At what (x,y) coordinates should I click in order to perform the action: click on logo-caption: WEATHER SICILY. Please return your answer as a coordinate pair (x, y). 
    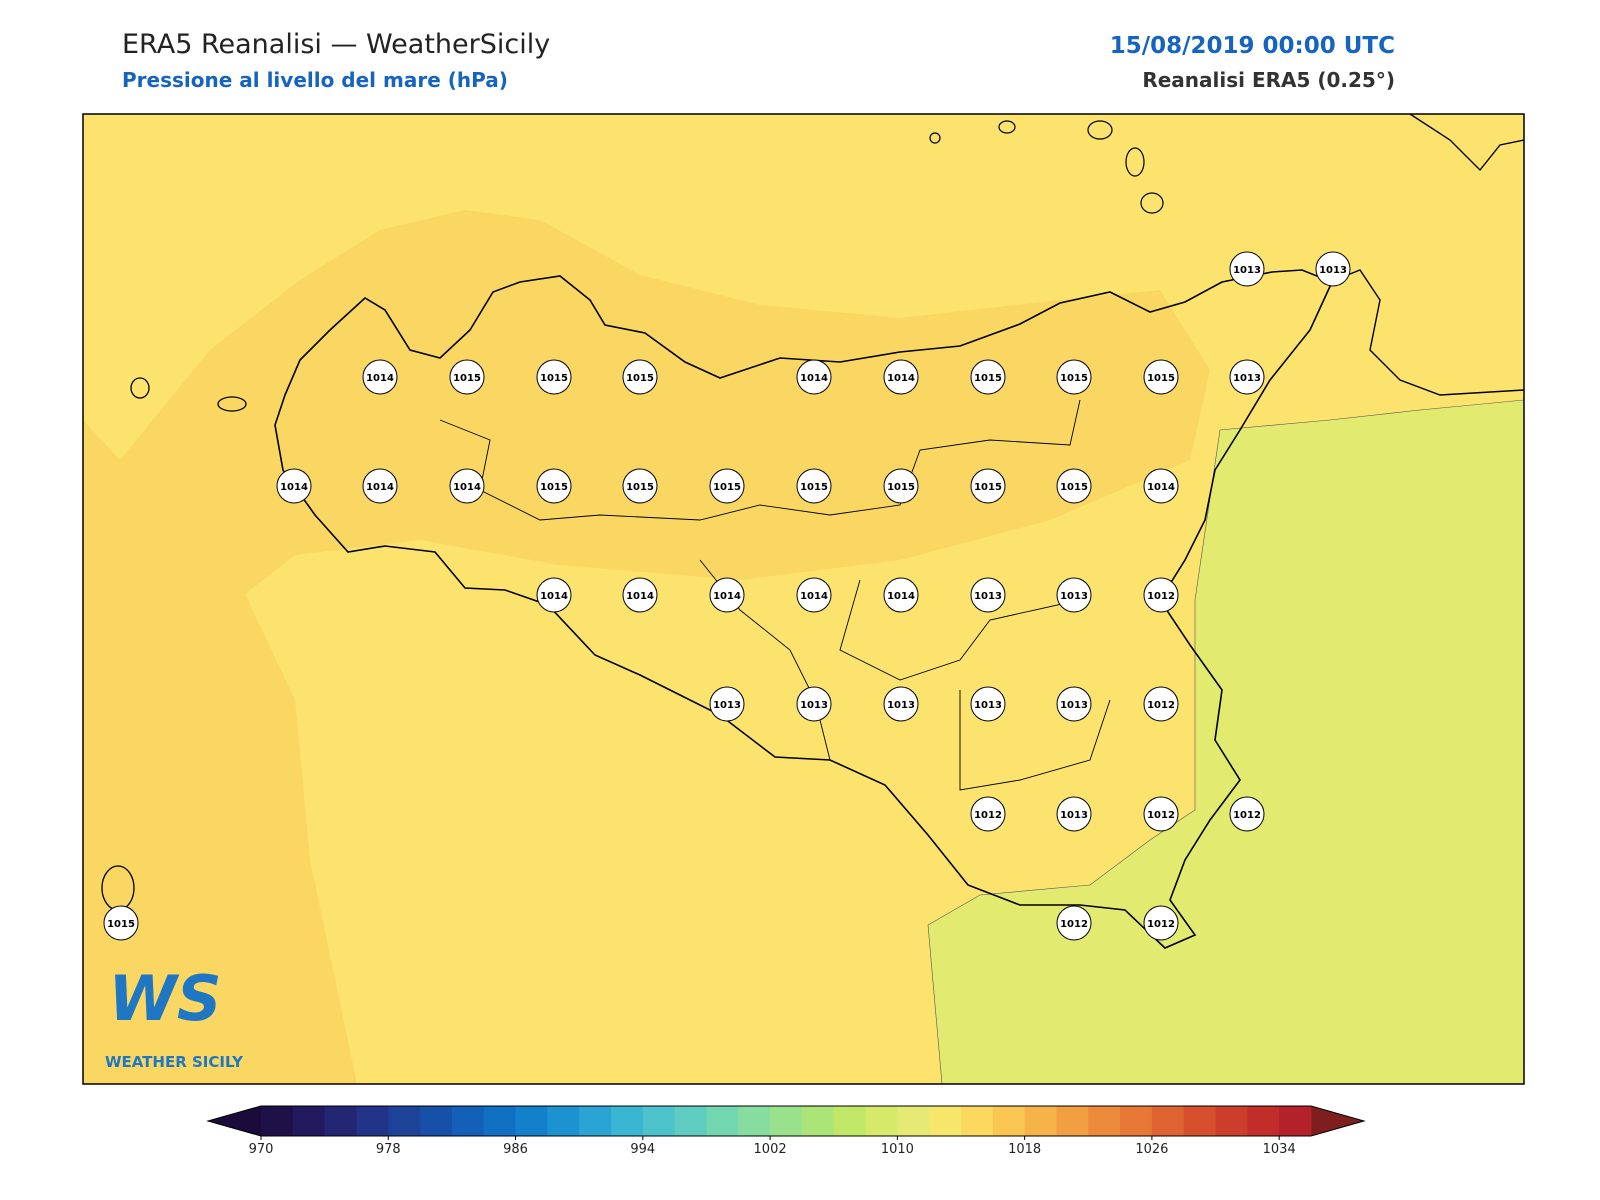
    Looking at the image, I should click on (174, 1062).